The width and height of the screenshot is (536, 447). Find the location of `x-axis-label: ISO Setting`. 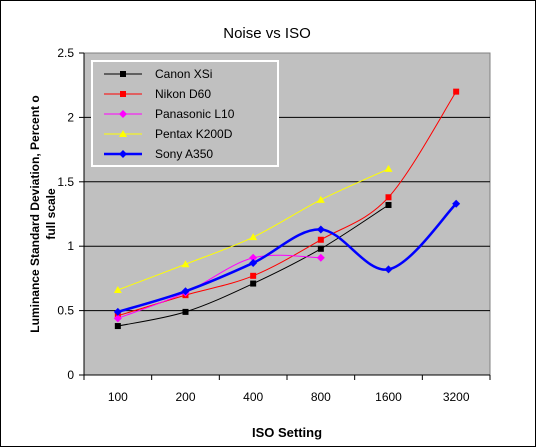

x-axis-label: ISO Setting is located at coordinates (287, 432).